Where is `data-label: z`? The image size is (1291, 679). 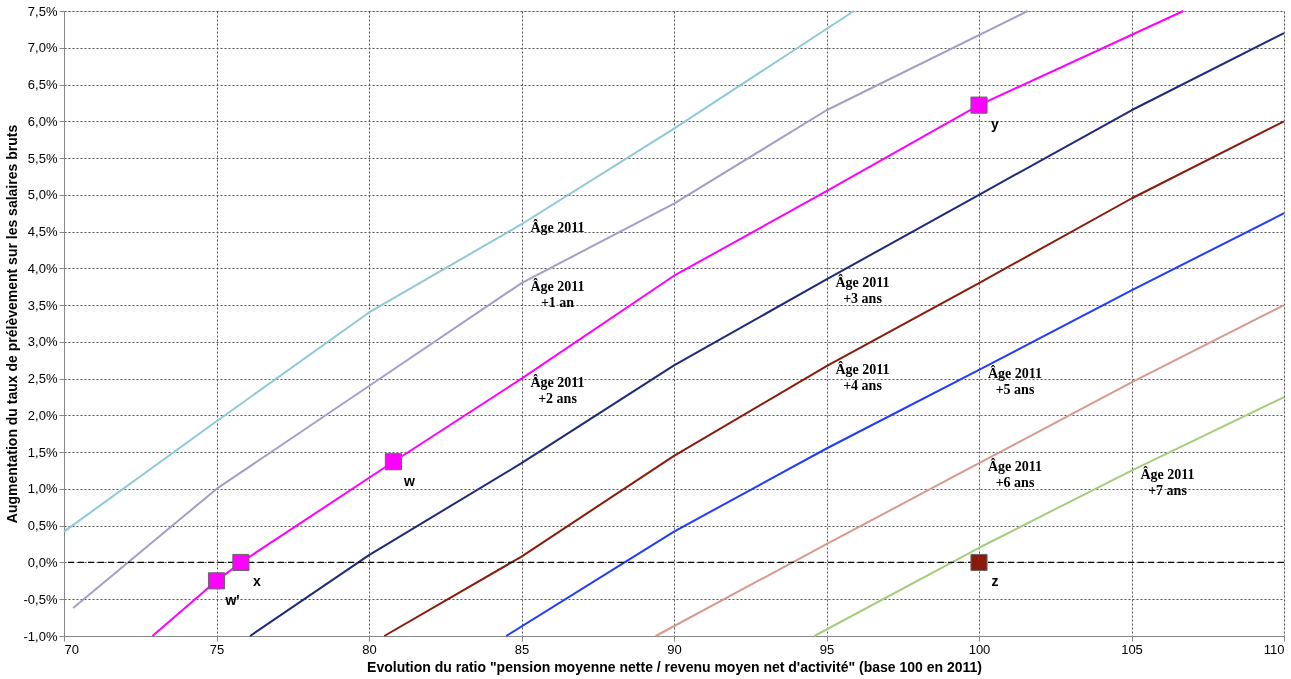 data-label: z is located at coordinates (995, 581).